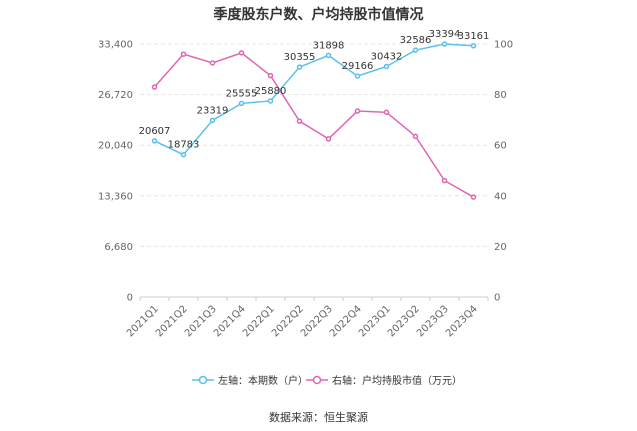  Describe the element at coordinates (203, 379) in the screenshot. I see `legend-line-blue-icon` at that location.